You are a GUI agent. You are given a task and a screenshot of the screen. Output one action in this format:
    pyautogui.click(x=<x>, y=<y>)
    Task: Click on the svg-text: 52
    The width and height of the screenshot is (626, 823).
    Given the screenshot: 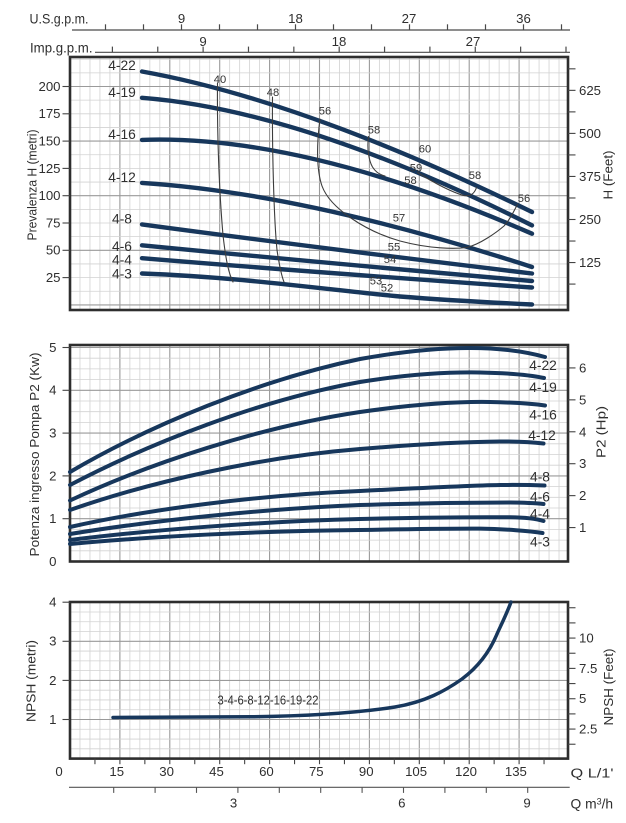 What is the action you would take?
    pyautogui.click(x=387, y=288)
    